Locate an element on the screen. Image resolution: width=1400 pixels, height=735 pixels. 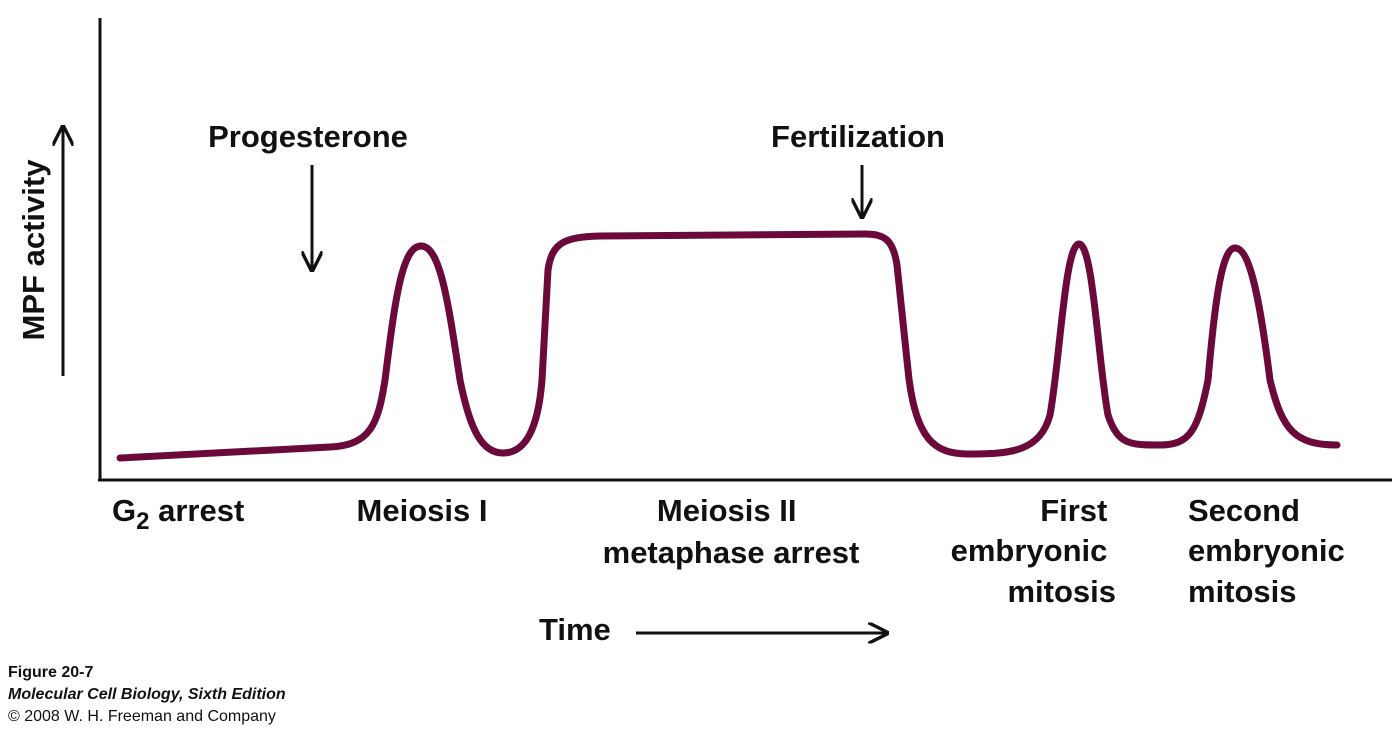
figure-number: Figure 20-7 is located at coordinates (51, 672).